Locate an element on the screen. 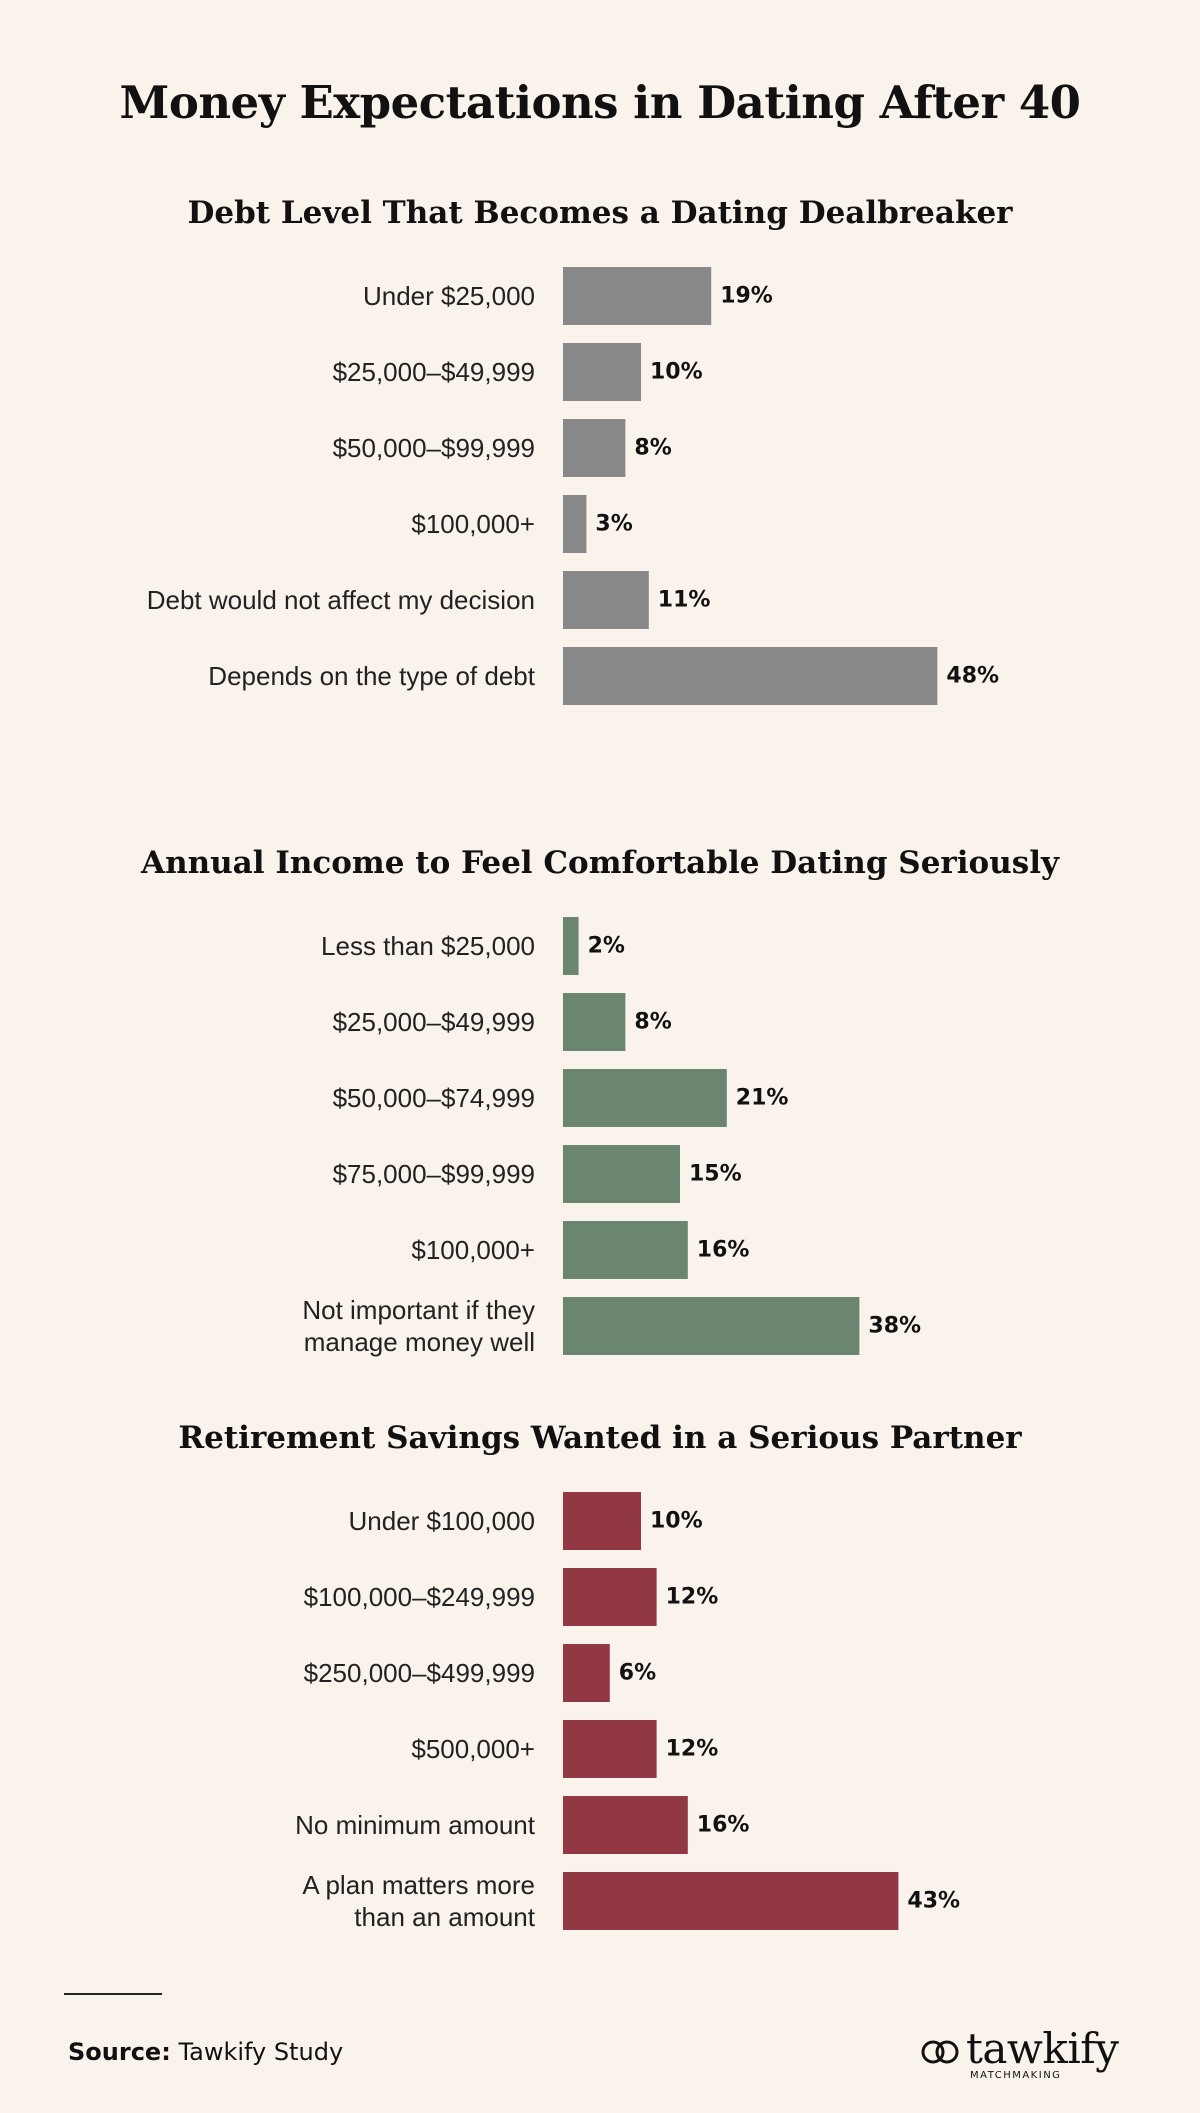 This screenshot has width=1200, height=2113. source-text: Tawkify Study is located at coordinates (261, 2052).